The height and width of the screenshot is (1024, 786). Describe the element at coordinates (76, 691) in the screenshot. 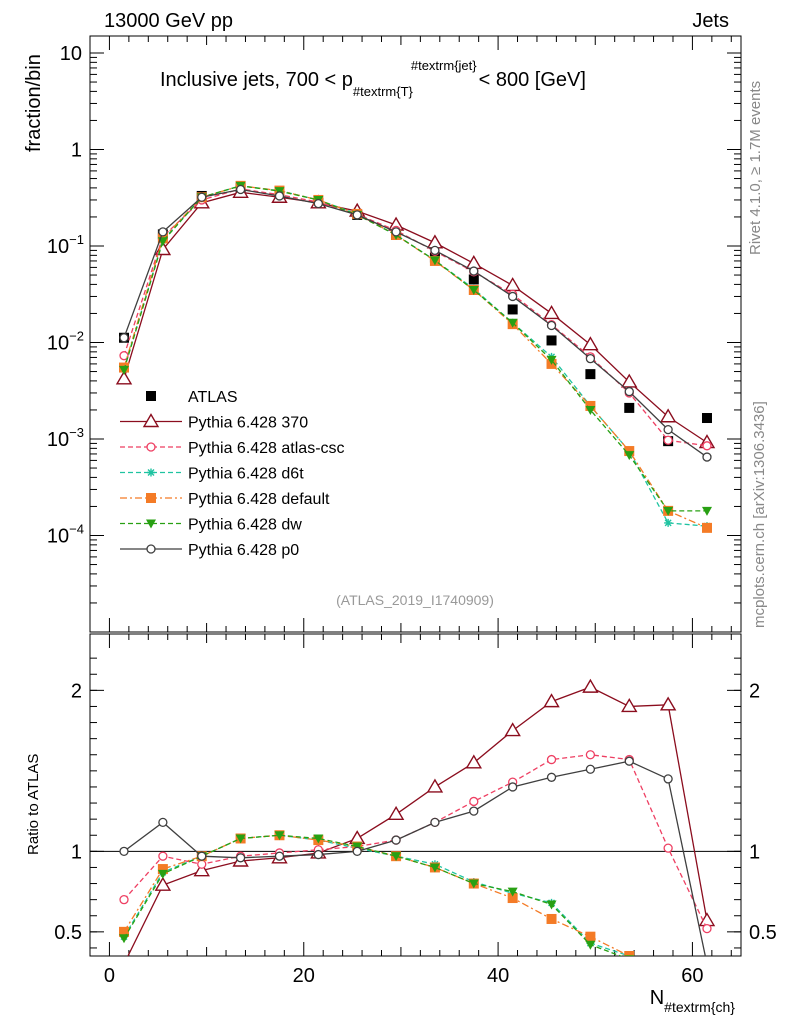

I see `ratio-y-tick-label: 2` at that location.